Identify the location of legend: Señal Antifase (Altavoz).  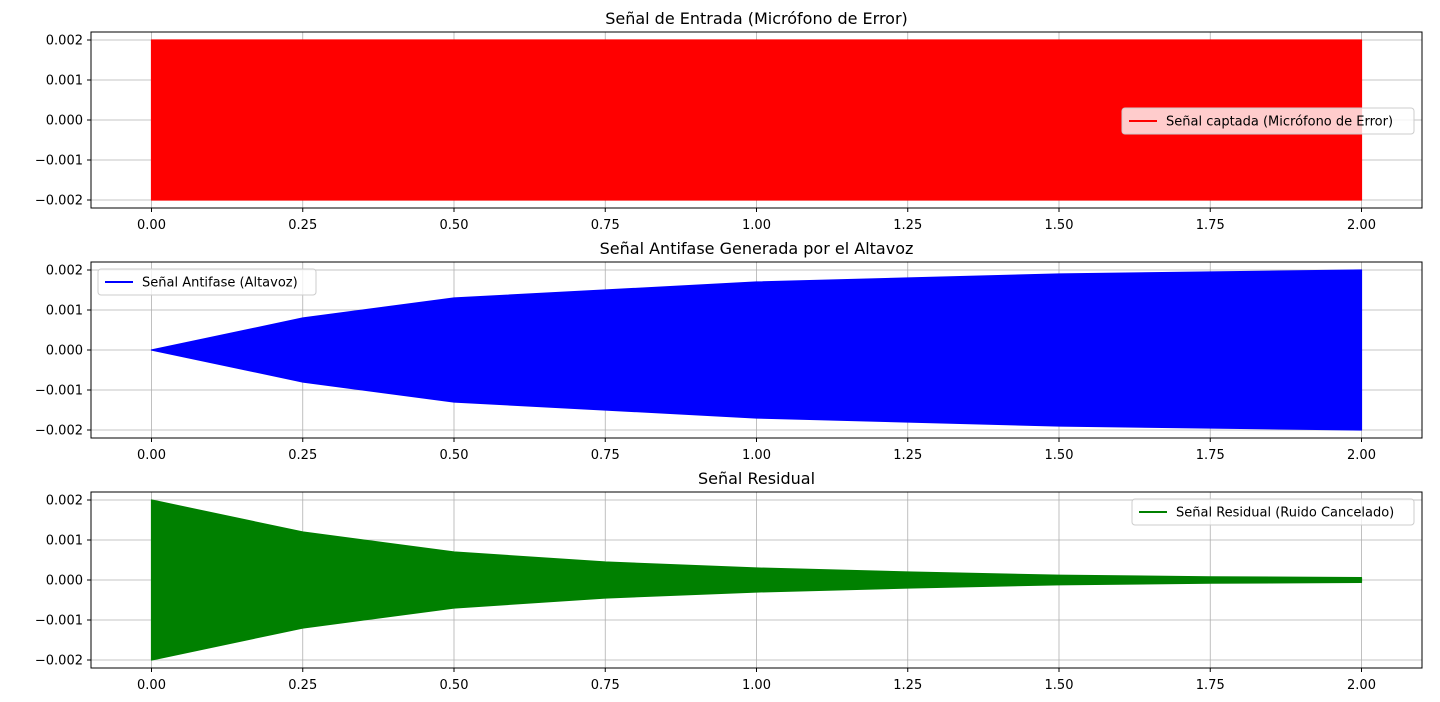
(207, 282).